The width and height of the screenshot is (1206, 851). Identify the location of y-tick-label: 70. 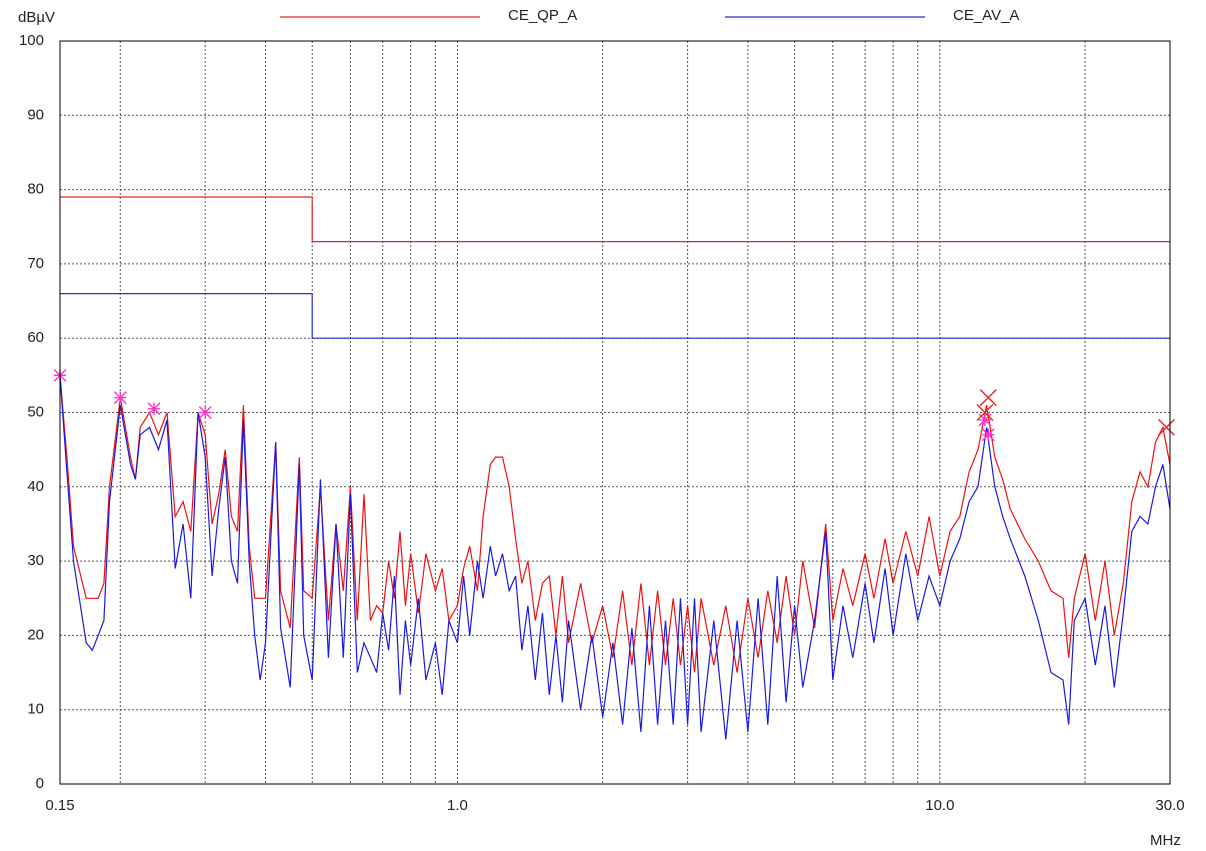
(35, 263).